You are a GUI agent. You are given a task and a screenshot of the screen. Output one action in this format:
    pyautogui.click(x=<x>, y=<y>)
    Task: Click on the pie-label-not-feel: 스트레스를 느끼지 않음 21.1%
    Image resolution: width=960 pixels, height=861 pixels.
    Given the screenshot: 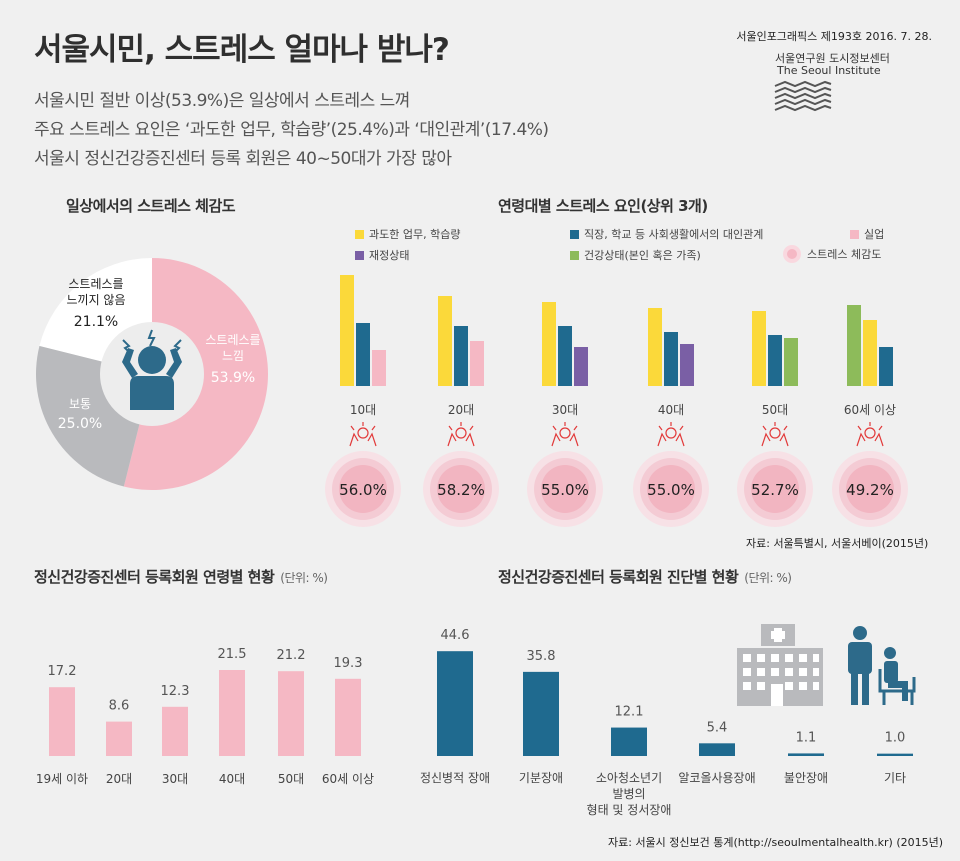 What is the action you would take?
    pyautogui.click(x=96, y=303)
    